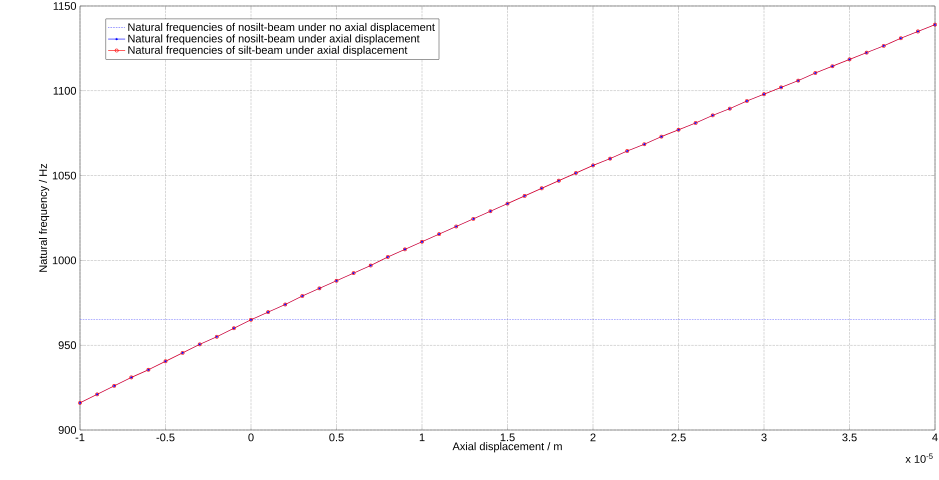 This screenshot has width=939, height=480. What do you see at coordinates (165, 438) in the screenshot?
I see `x-tick-label: -0.5` at bounding box center [165, 438].